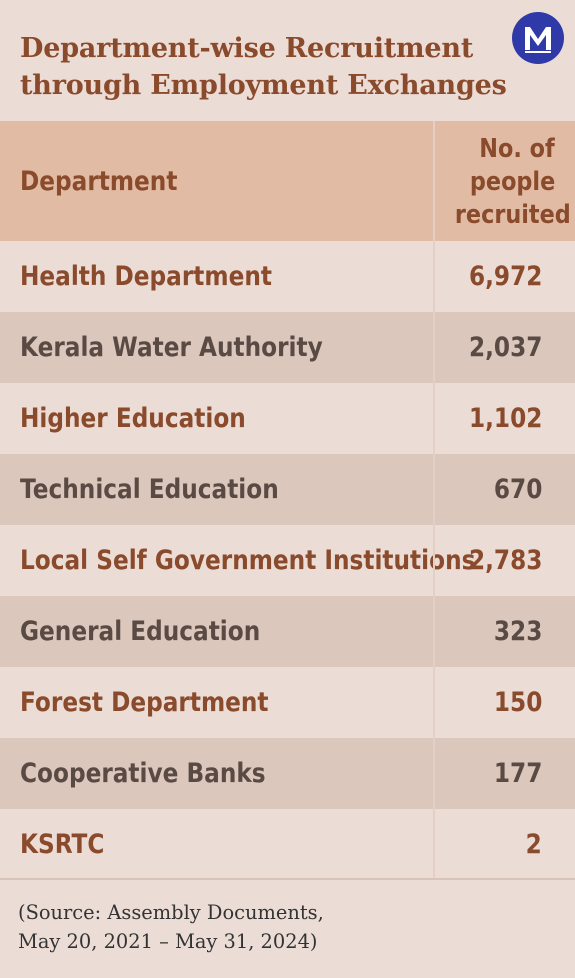 The image size is (575, 978). What do you see at coordinates (140, 631) in the screenshot?
I see `department-cell: General Education` at bounding box center [140, 631].